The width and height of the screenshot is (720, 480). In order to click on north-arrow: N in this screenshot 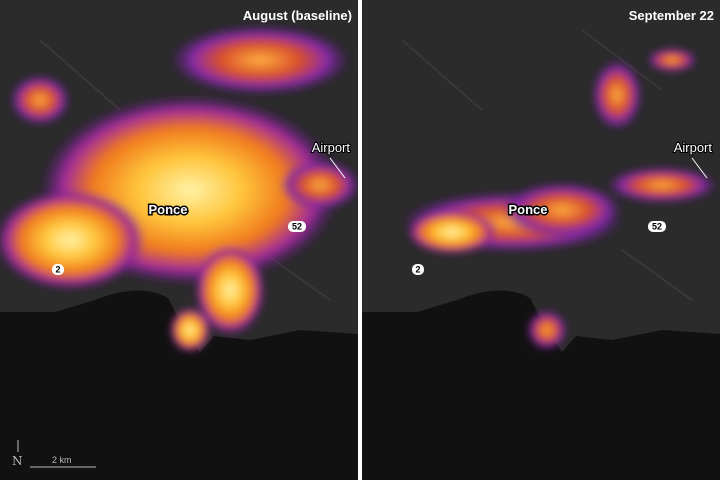, I will do `click(17, 461)`.